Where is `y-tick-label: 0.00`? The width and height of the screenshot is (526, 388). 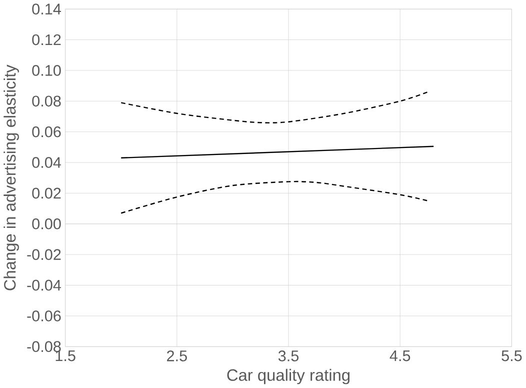 y-tick-label: 0.00 is located at coordinates (46, 224).